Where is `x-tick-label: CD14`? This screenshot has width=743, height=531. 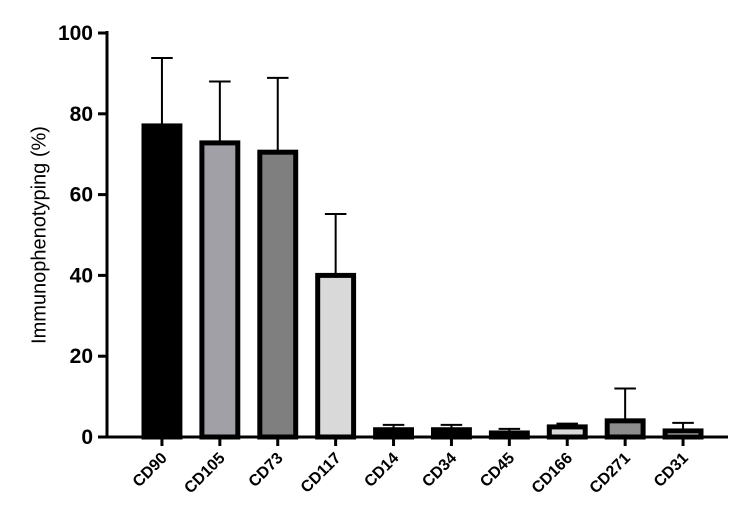
x-tick-label: CD14 is located at coordinates (381, 470).